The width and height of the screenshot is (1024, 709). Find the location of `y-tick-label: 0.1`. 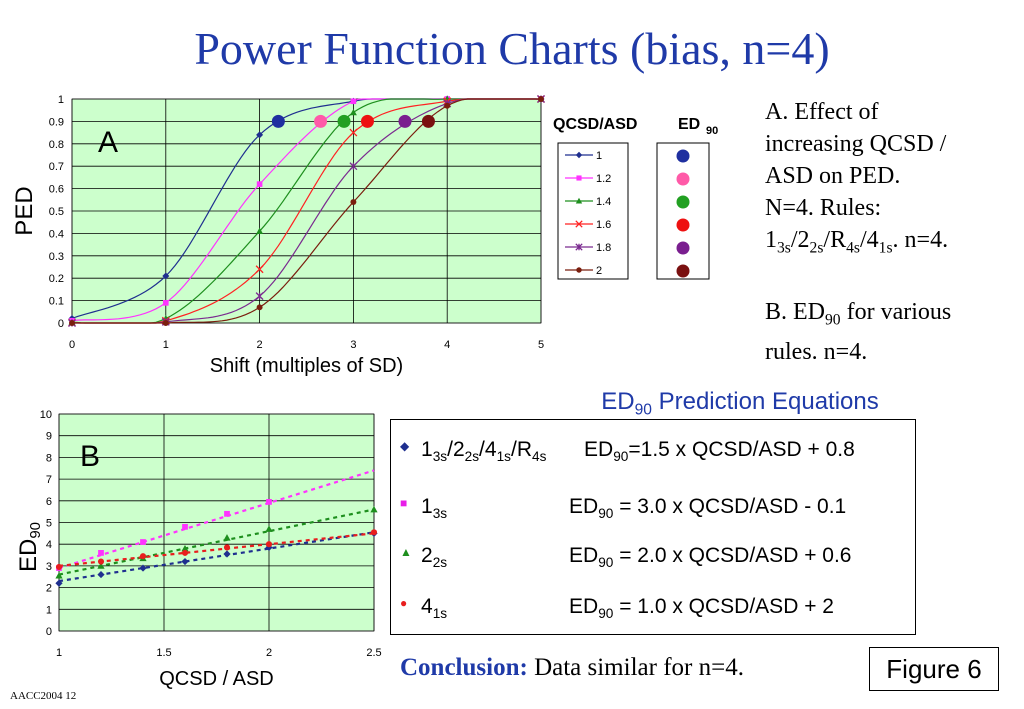

y-tick-label: 0.1 is located at coordinates (56, 302).